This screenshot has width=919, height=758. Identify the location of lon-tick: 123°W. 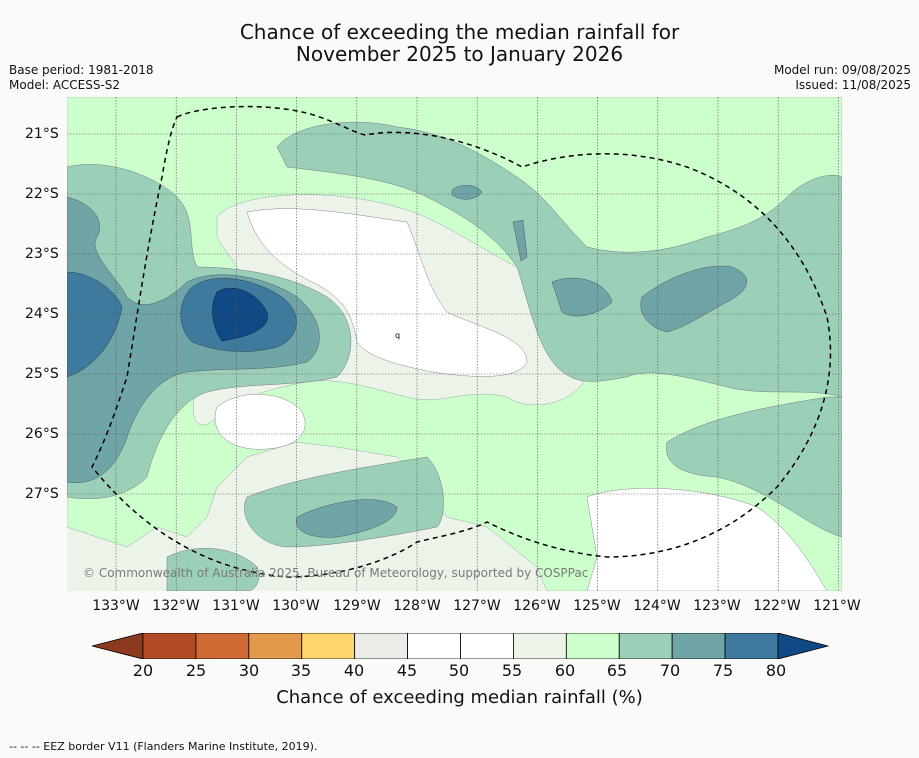
(717, 606).